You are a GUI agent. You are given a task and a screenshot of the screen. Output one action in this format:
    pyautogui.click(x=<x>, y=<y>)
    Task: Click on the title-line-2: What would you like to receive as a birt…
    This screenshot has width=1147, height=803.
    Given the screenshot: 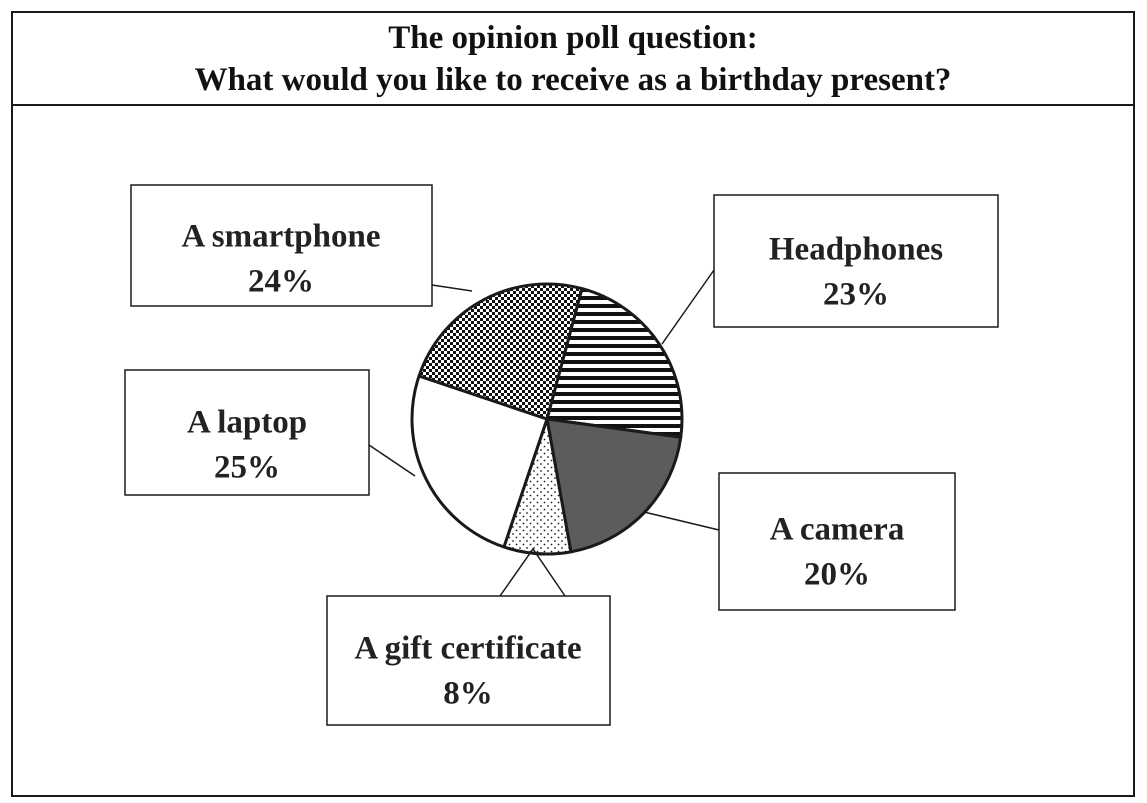 What is the action you would take?
    pyautogui.click(x=573, y=79)
    